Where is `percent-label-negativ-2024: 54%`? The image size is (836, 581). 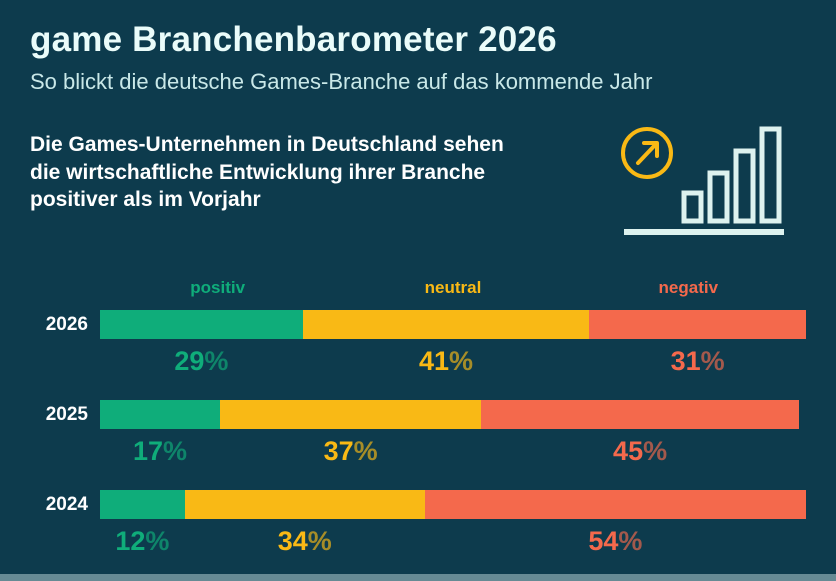
percent-label-negativ-2024: 54% is located at coordinates (615, 541).